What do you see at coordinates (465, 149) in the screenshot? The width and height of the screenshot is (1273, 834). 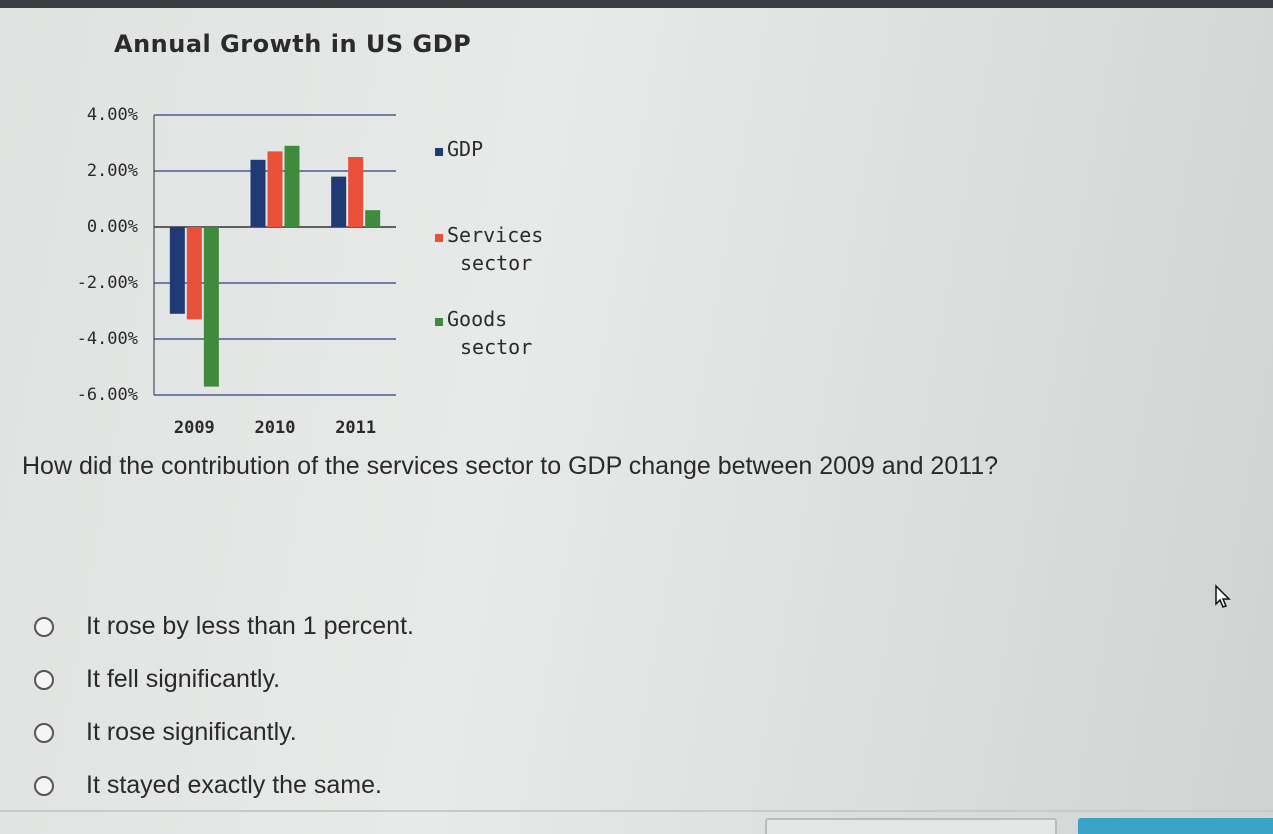 I see `legend-label: GDP` at bounding box center [465, 149].